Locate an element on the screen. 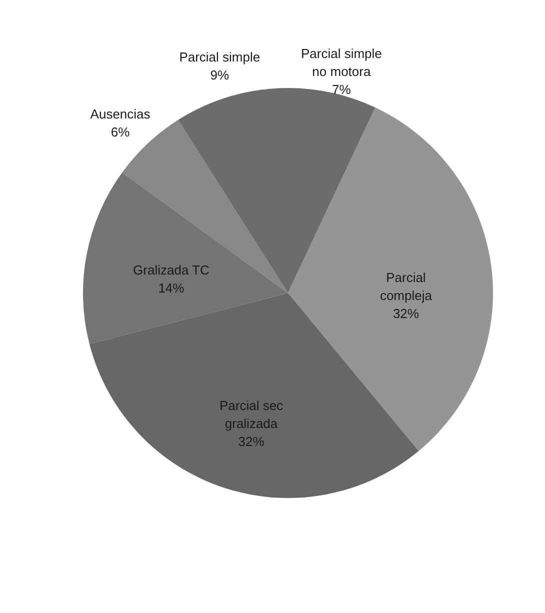  slice-label: Parcial compleja is located at coordinates (406, 287).